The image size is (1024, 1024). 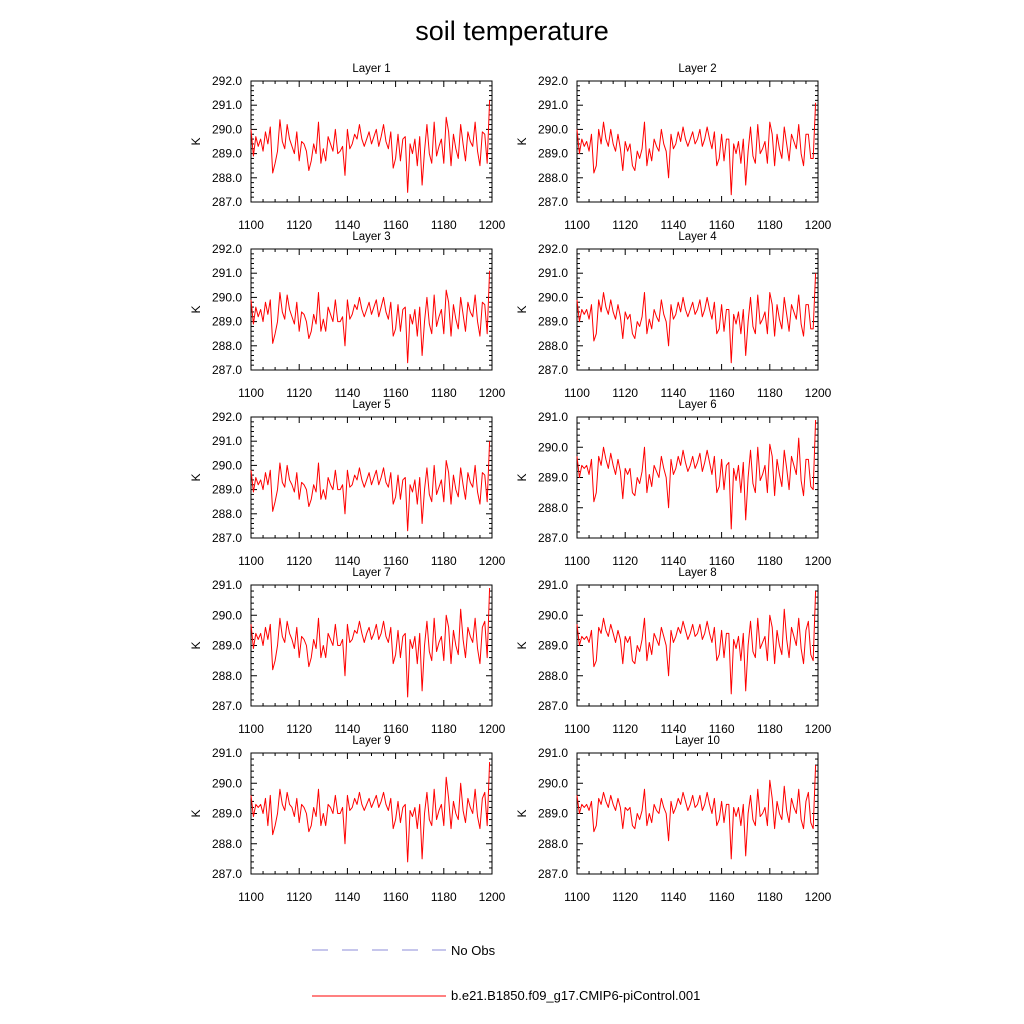 What do you see at coordinates (512, 31) in the screenshot?
I see `figure-title: soil temperature` at bounding box center [512, 31].